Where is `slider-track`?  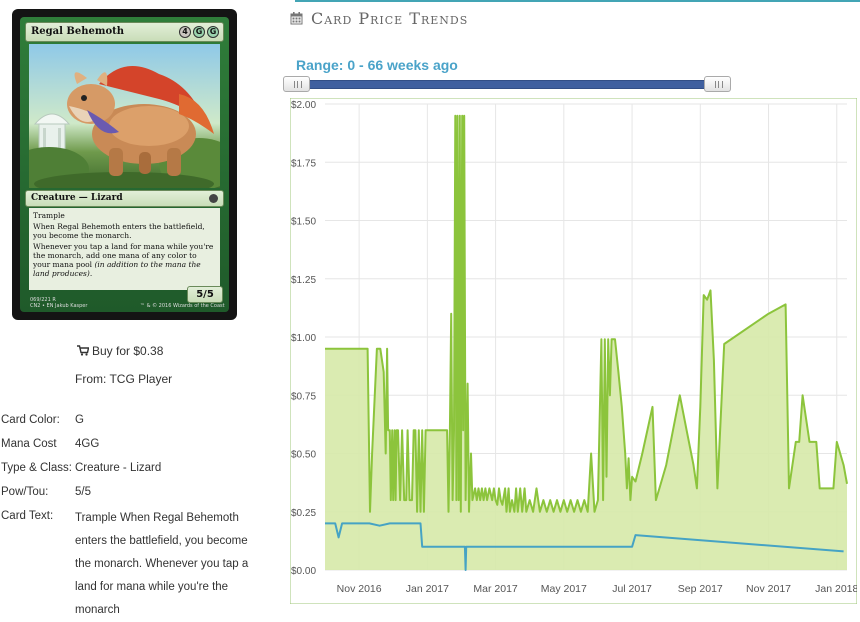
slider-track is located at coordinates (507, 84).